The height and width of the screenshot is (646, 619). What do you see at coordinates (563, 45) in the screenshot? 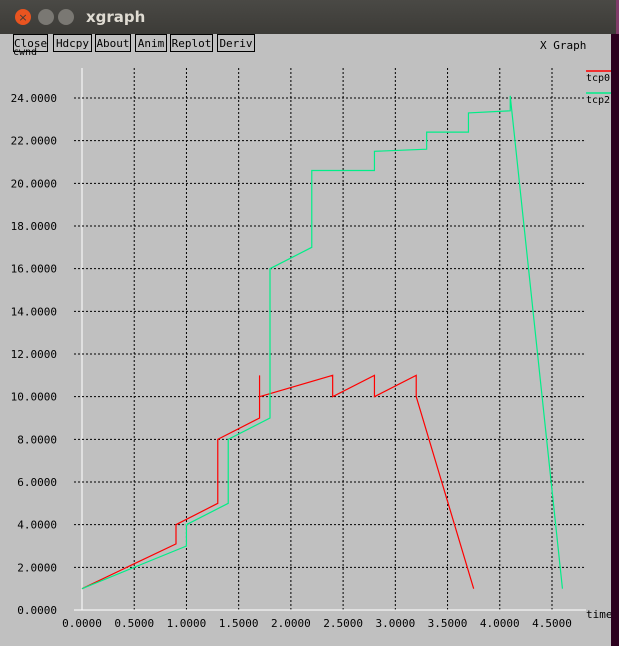
I see `graph-title: X Graph` at bounding box center [563, 45].